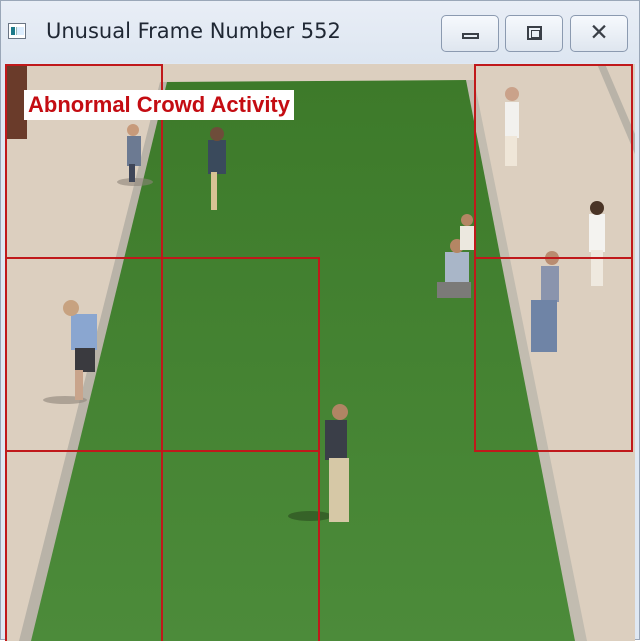 The height and width of the screenshot is (641, 640). What do you see at coordinates (616, 109) in the screenshot?
I see `curb-far-right` at bounding box center [616, 109].